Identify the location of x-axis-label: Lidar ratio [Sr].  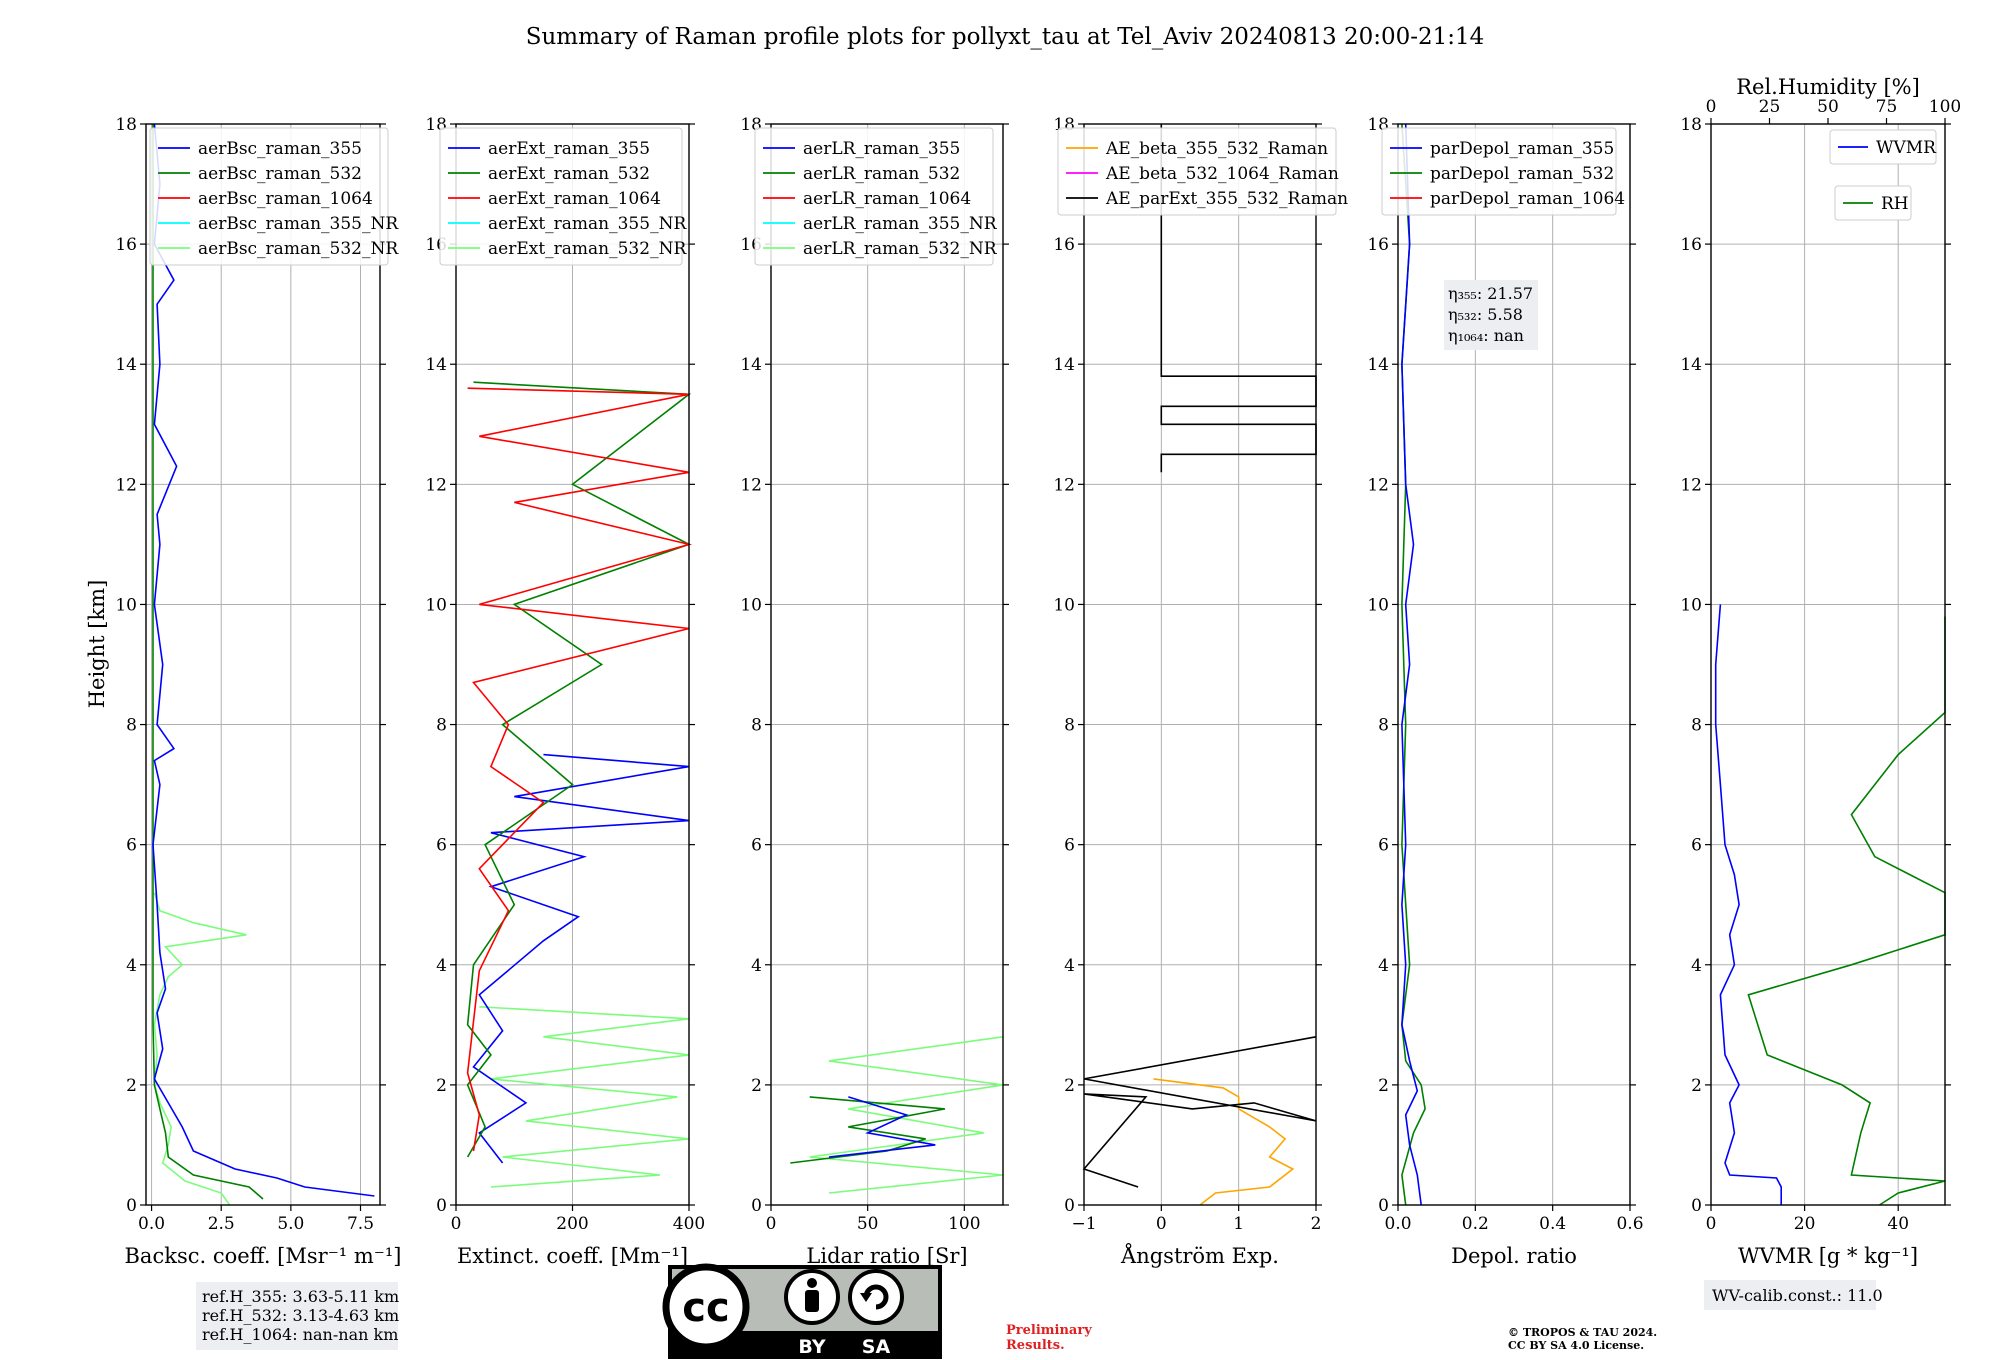
(886, 1256).